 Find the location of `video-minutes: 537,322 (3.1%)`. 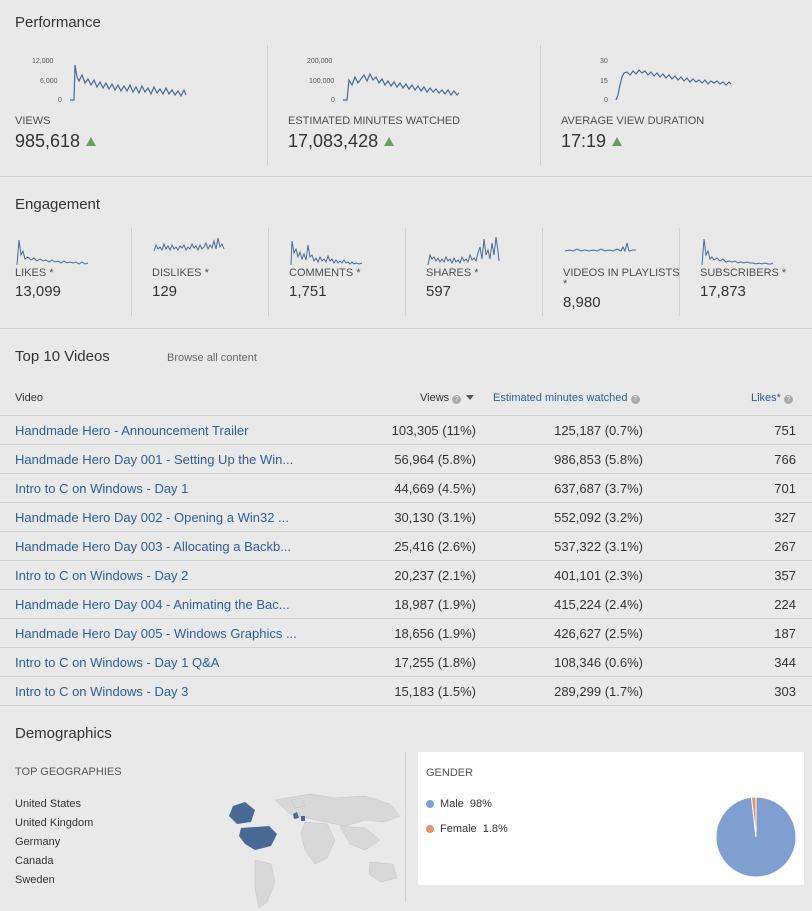

video-minutes: 537,322 (3.1%) is located at coordinates (598, 546).